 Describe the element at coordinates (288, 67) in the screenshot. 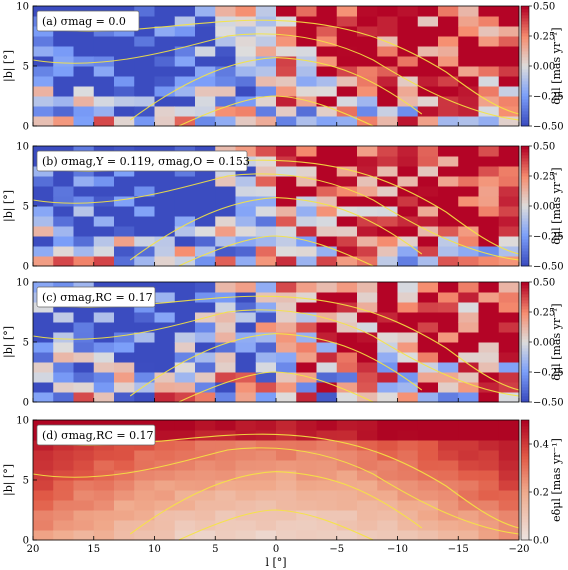

I see `density-contour` at that location.